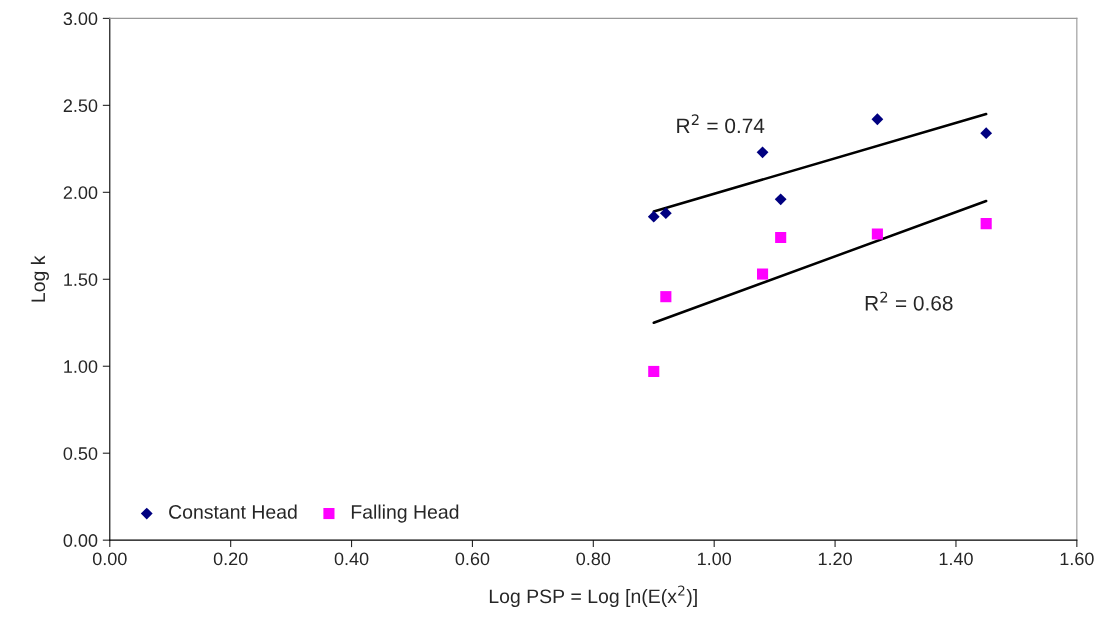 Image resolution: width=1109 pixels, height=634 pixels. What do you see at coordinates (80, 19) in the screenshot?
I see `y-tick-label: 3.00` at bounding box center [80, 19].